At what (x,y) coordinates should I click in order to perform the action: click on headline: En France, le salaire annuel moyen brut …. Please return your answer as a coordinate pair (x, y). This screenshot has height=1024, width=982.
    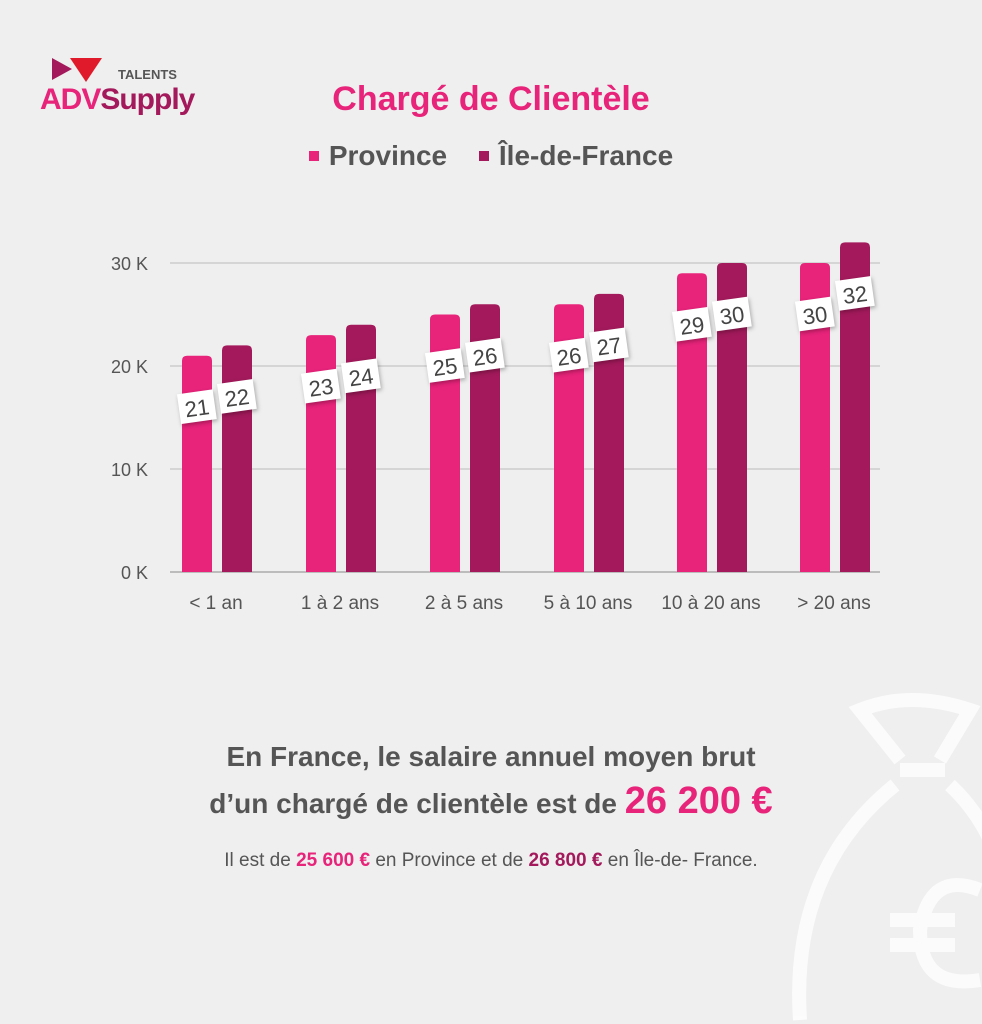
    Looking at the image, I should click on (491, 780).